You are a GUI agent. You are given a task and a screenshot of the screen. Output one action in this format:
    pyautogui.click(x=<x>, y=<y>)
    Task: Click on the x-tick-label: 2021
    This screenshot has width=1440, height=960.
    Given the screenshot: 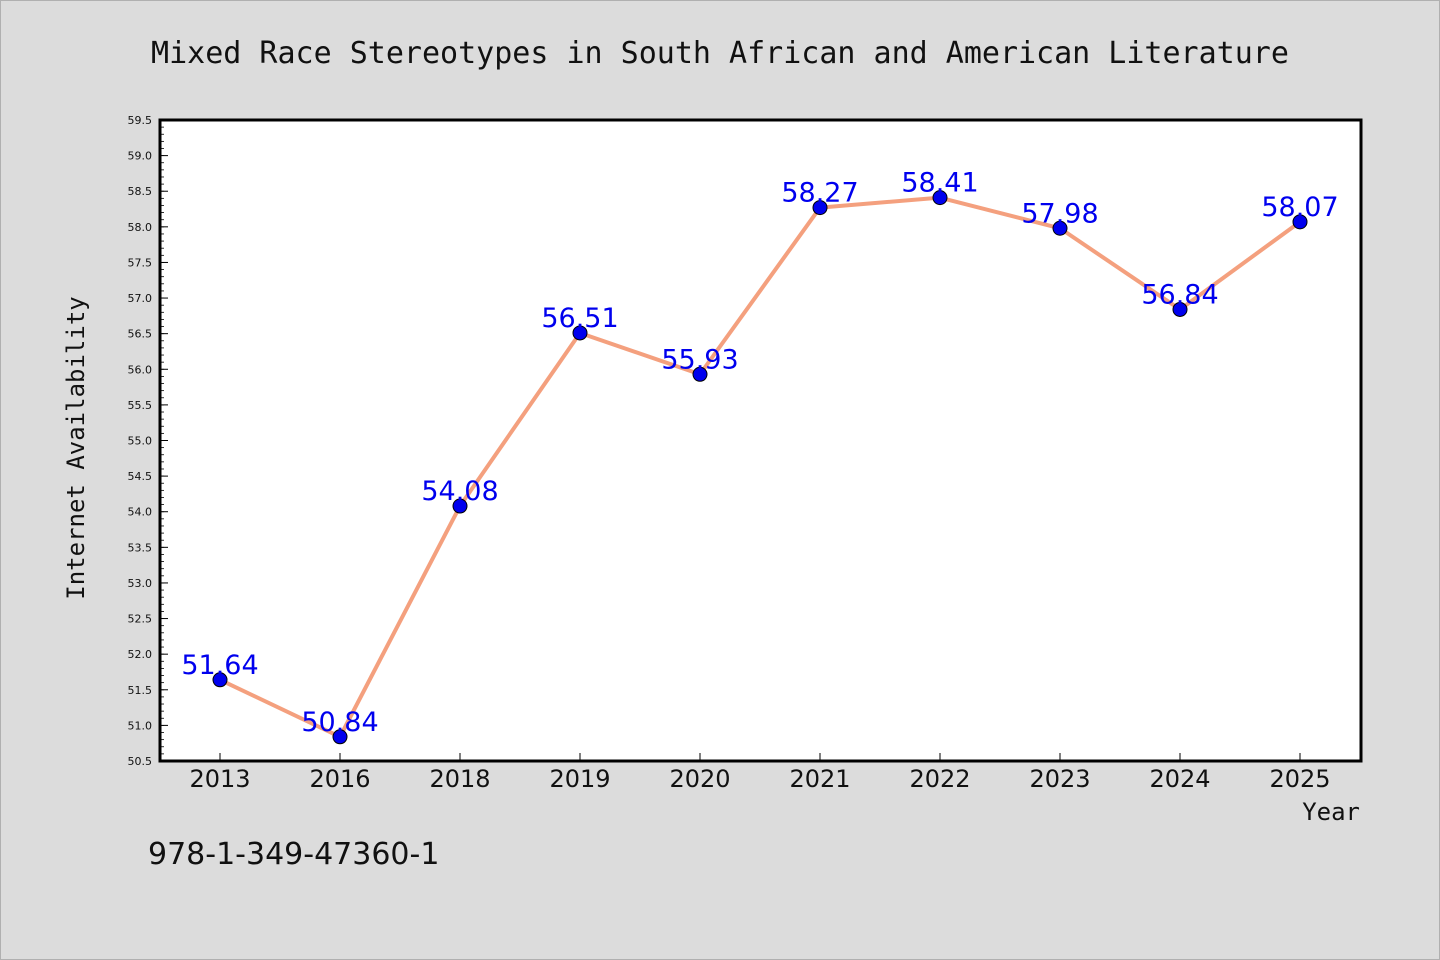 What is the action you would take?
    pyautogui.click(x=819, y=779)
    